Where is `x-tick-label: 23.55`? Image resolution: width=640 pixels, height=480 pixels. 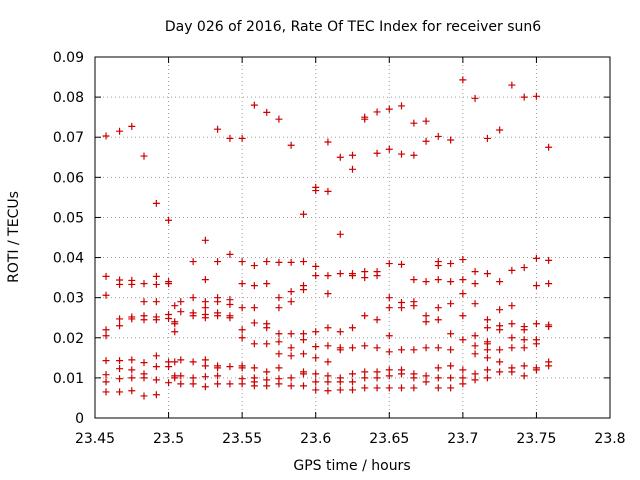 x-tick-label: 23.55 is located at coordinates (242, 439).